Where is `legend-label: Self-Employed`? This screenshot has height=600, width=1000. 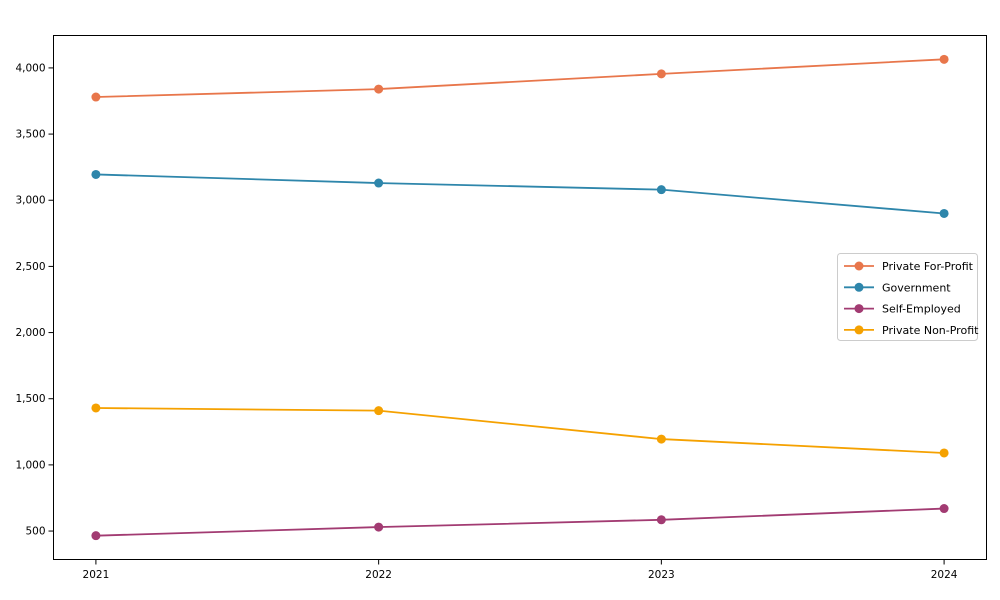 legend-label: Self-Employed is located at coordinates (921, 309).